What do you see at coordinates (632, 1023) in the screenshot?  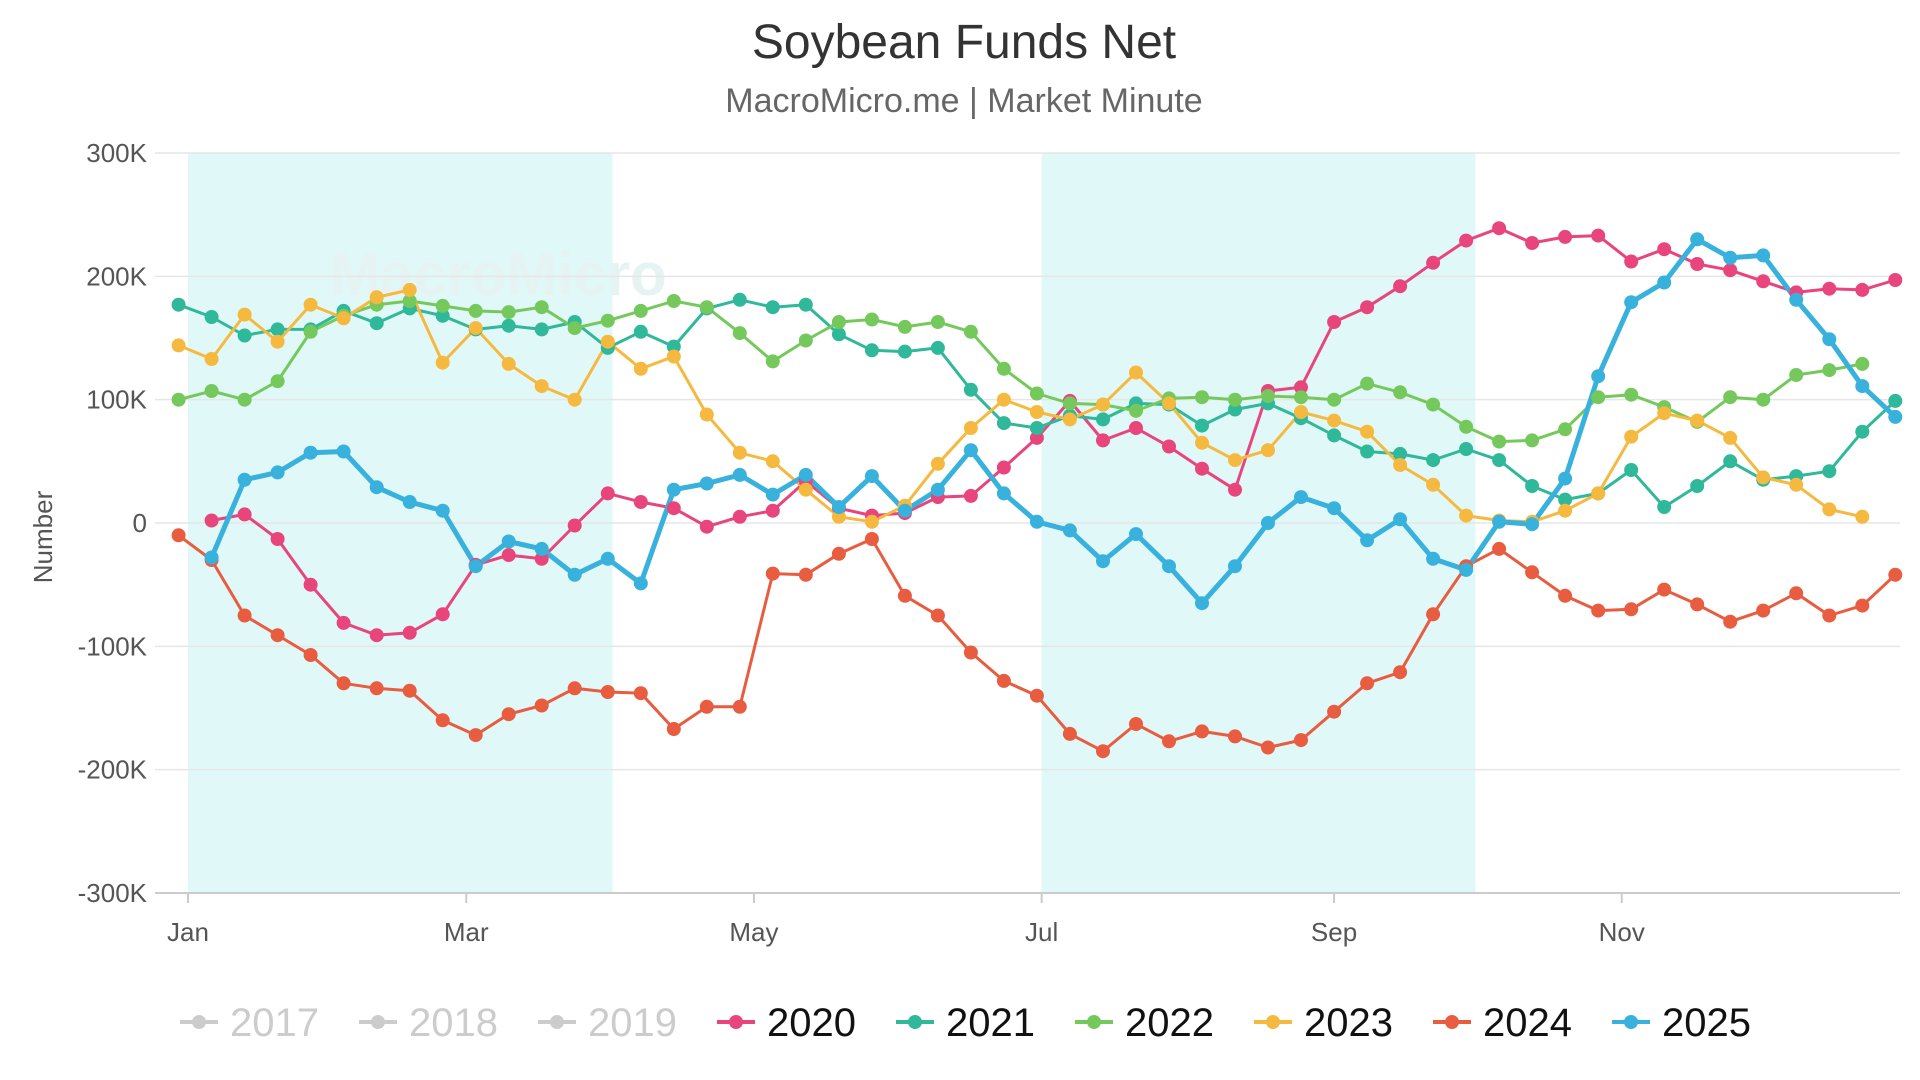 I see `legend-label-2019: 2019` at bounding box center [632, 1023].